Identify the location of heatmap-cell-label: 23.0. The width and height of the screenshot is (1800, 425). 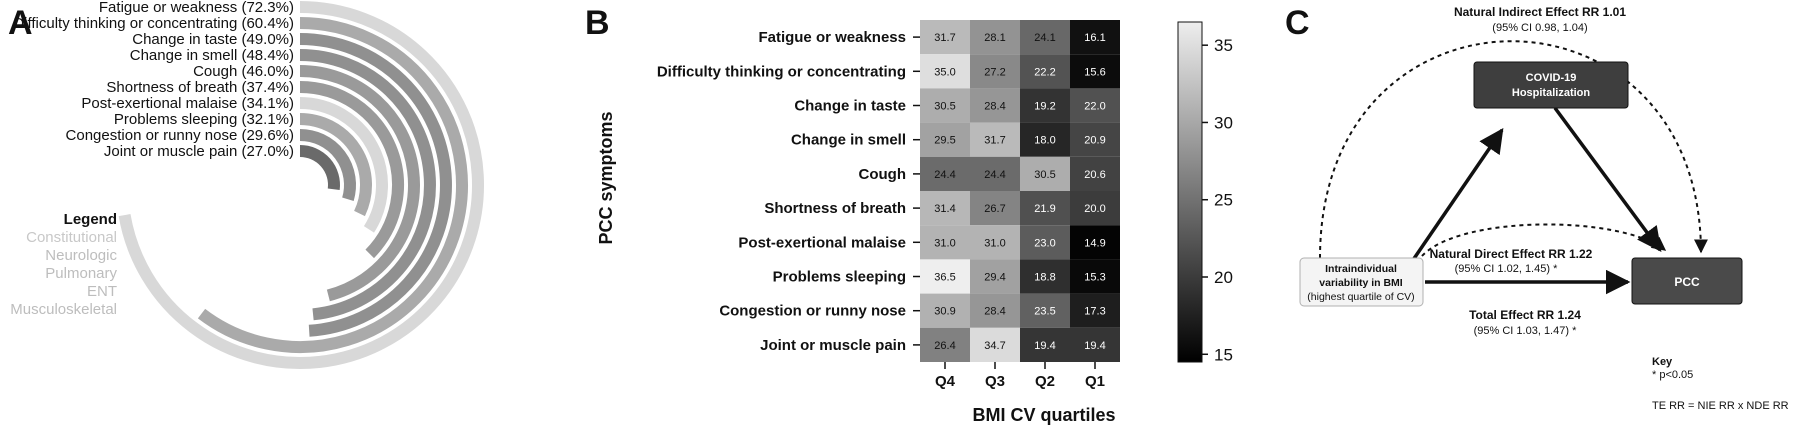
(1044, 243).